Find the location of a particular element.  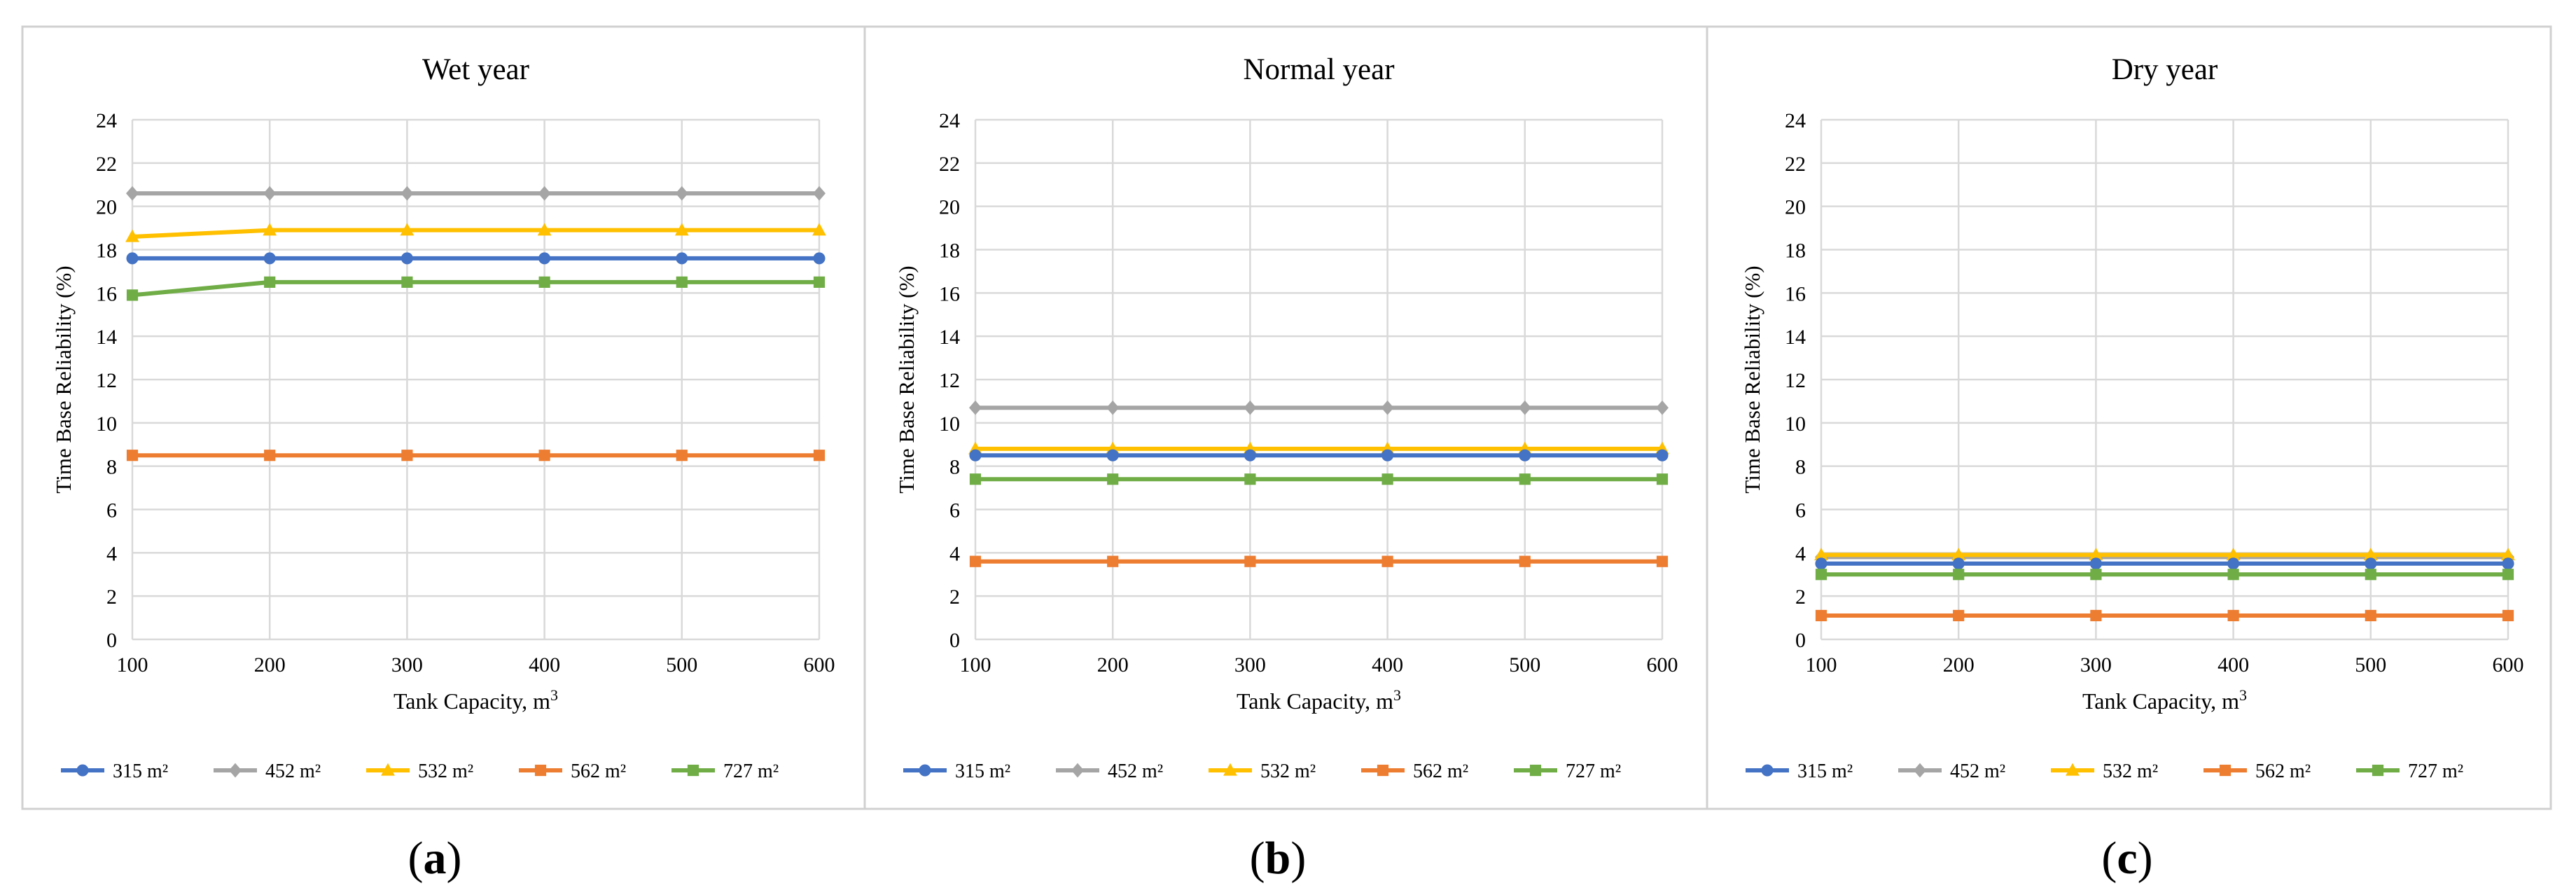

x-axis-title: Tank Capacity, m3 is located at coordinates (1319, 700).